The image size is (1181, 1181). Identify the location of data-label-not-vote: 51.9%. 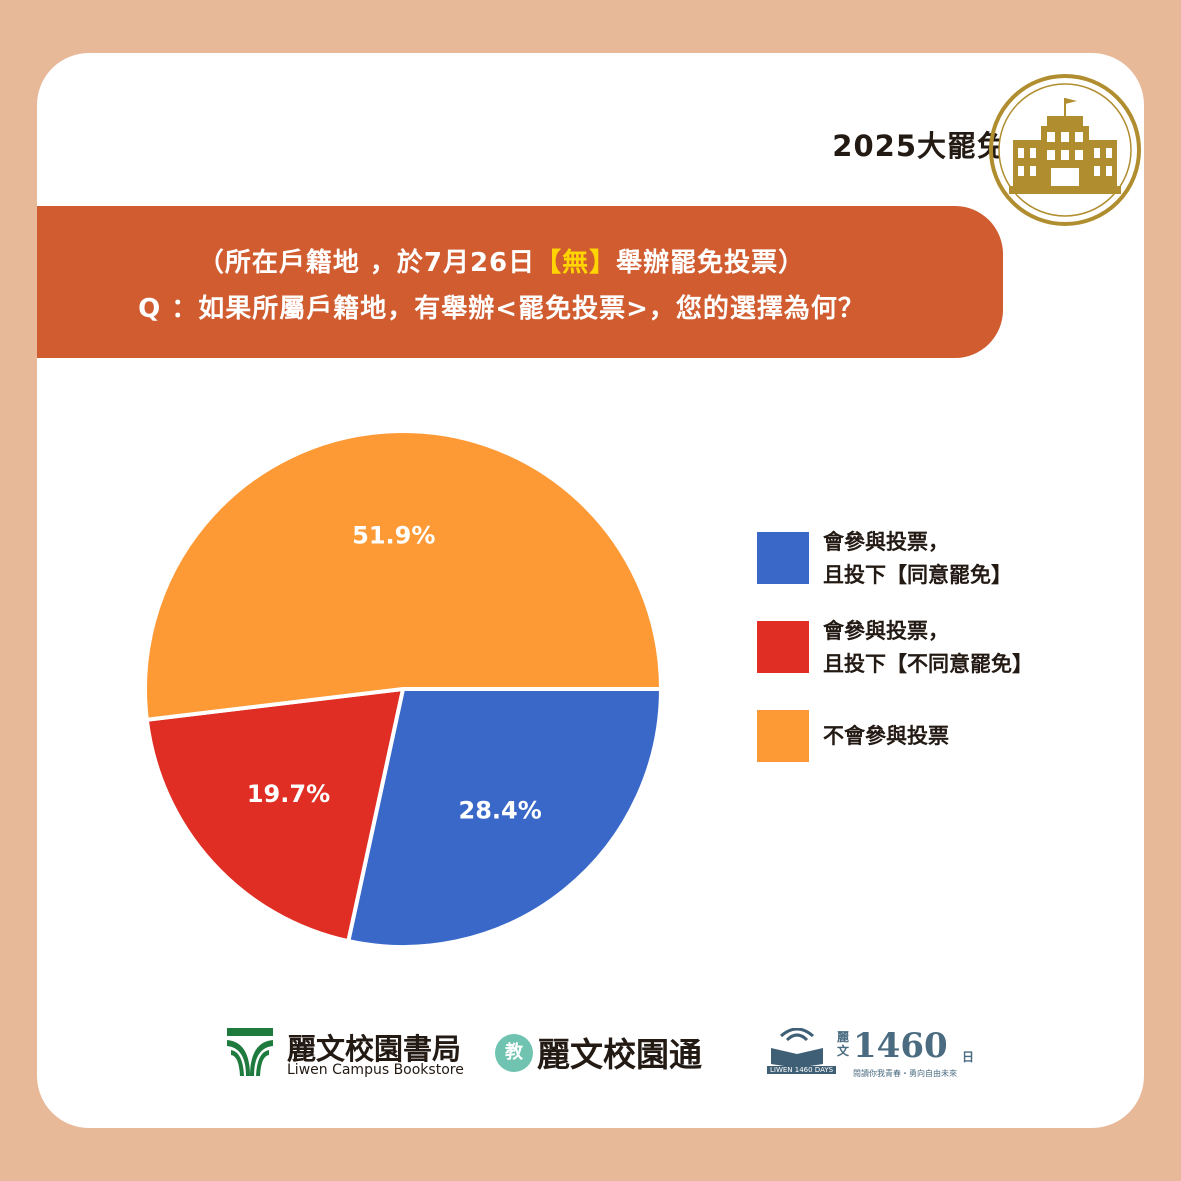
(393, 535).